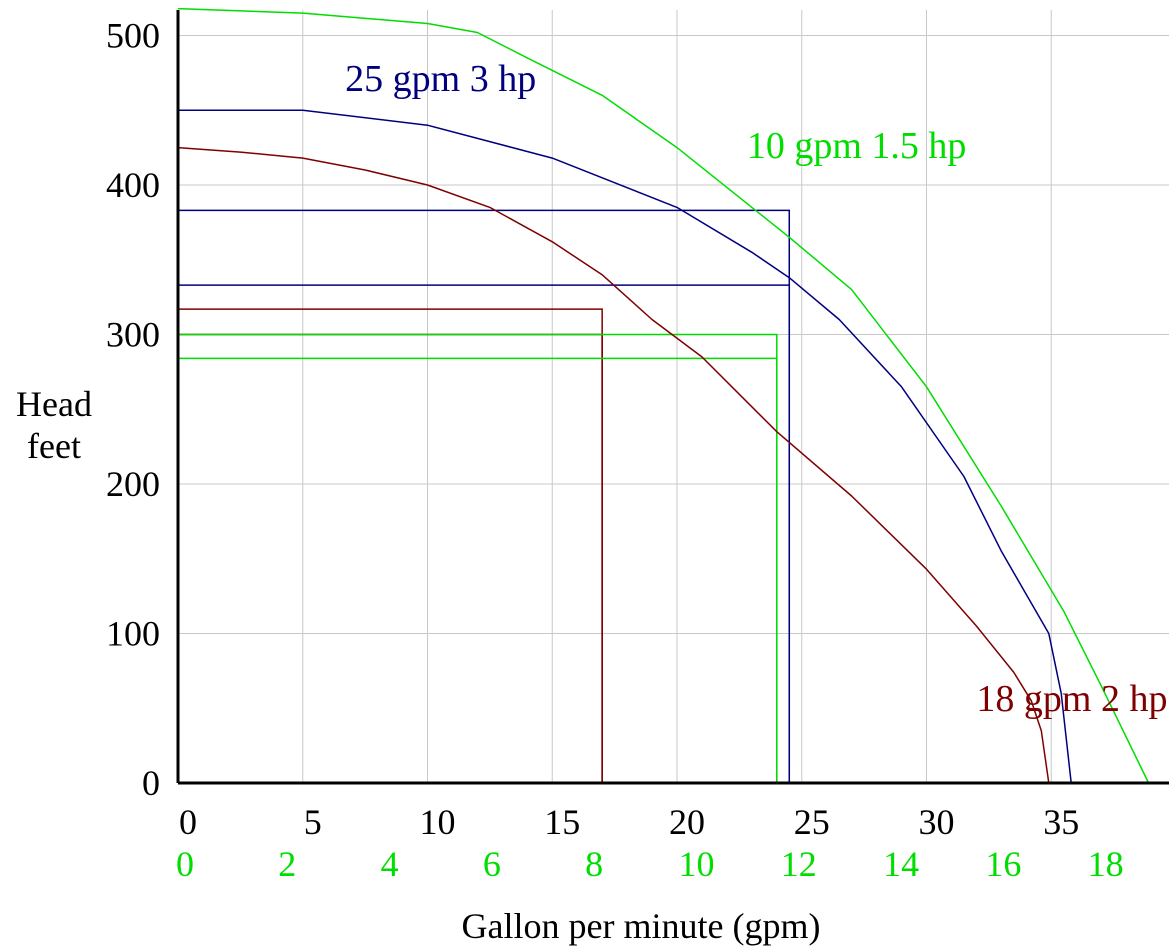 This screenshot has width=1169, height=952. Describe the element at coordinates (133, 185) in the screenshot. I see `y-tick-label: 400` at that location.